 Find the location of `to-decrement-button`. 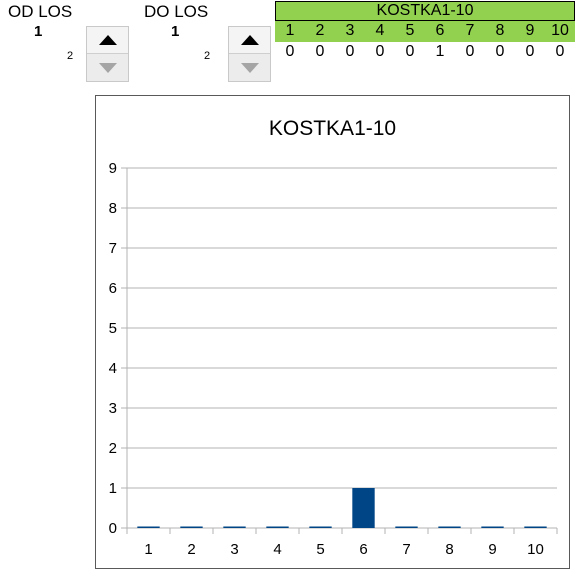

to-decrement-button is located at coordinates (249, 67).